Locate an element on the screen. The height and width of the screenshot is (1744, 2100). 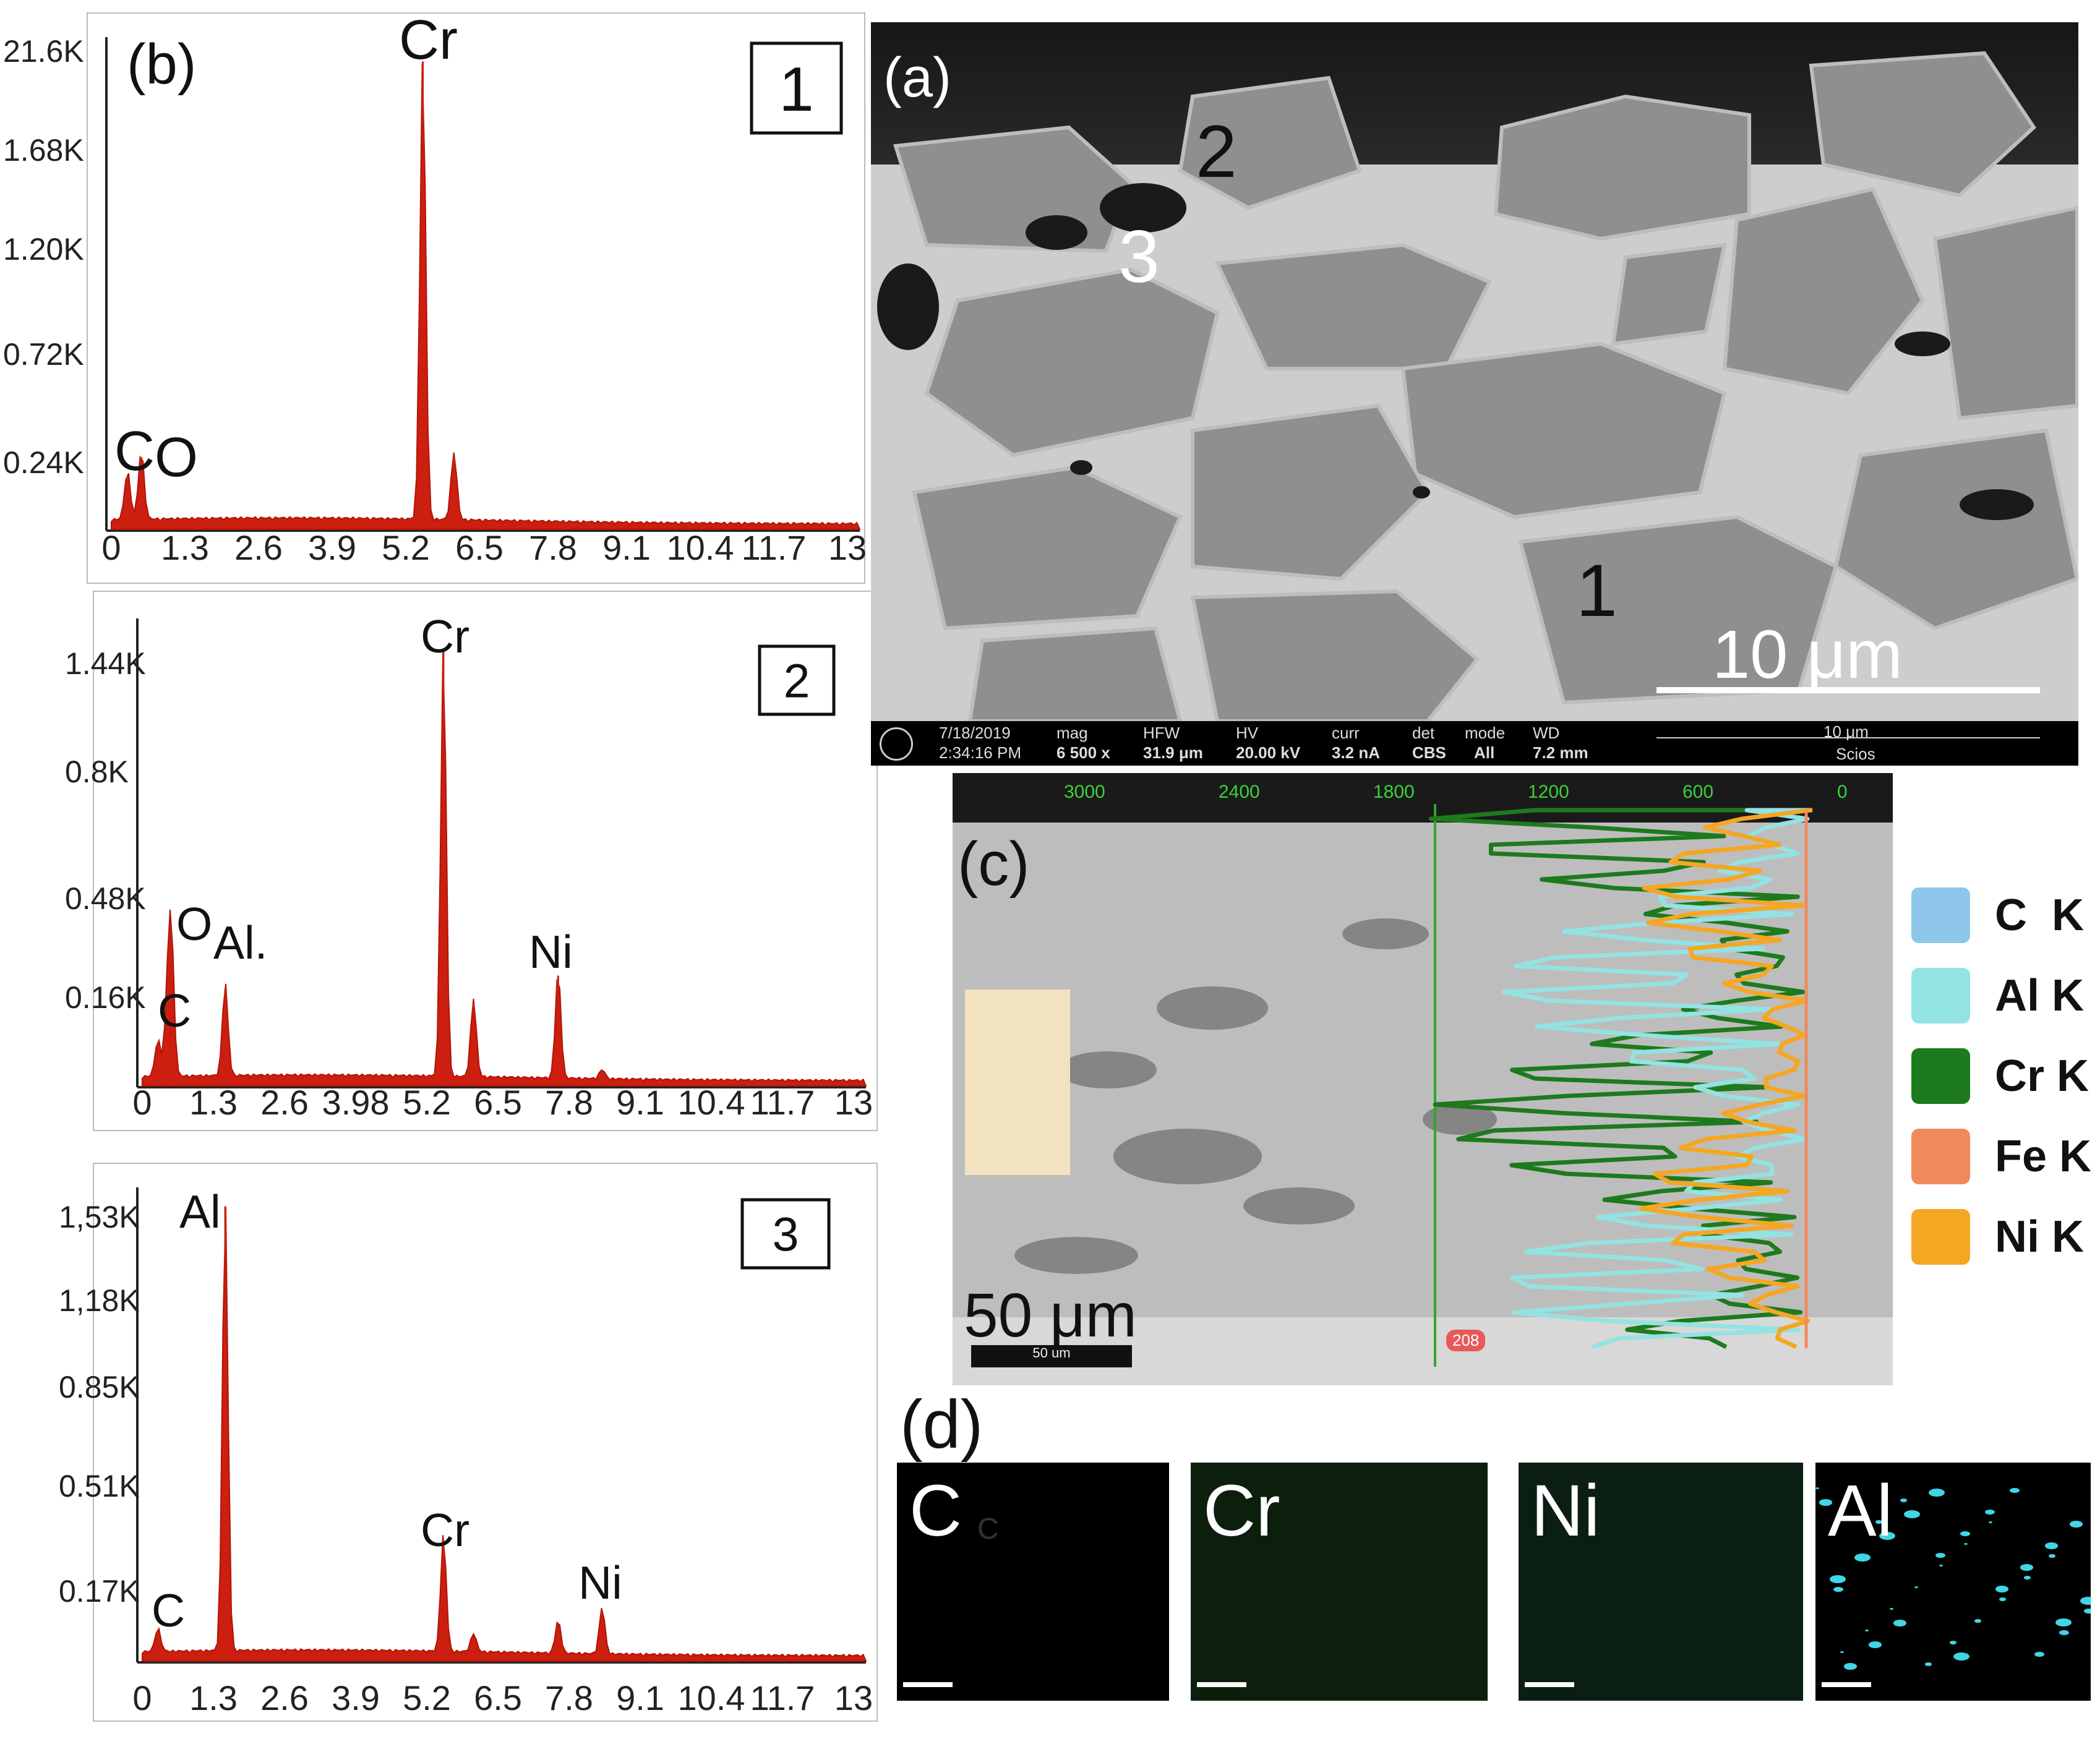
panel-c-scale-small: 50 um is located at coordinates (1051, 1353).